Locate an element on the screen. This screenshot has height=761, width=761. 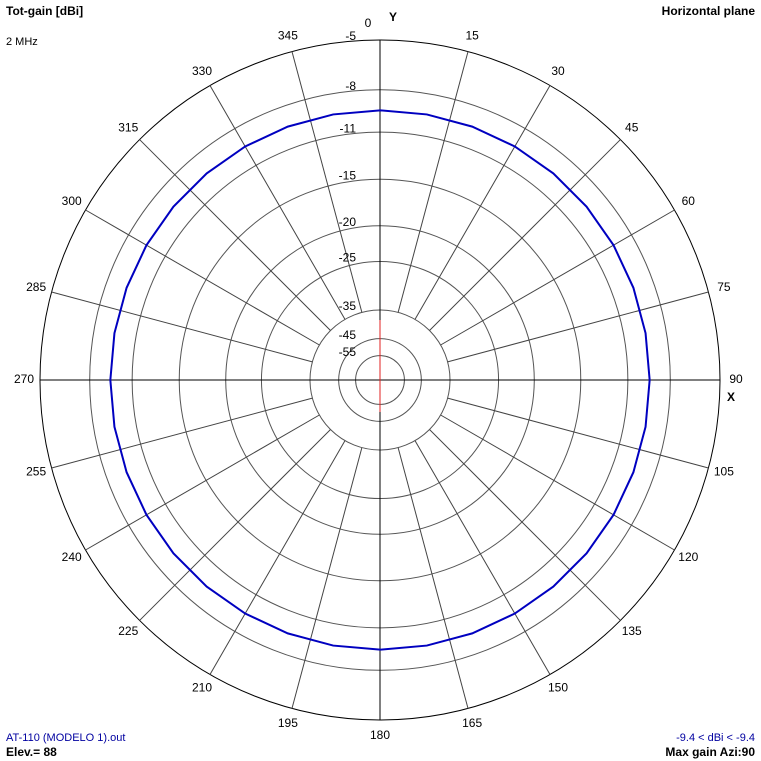
ring-tick-label: -55 is located at coordinates (348, 352).